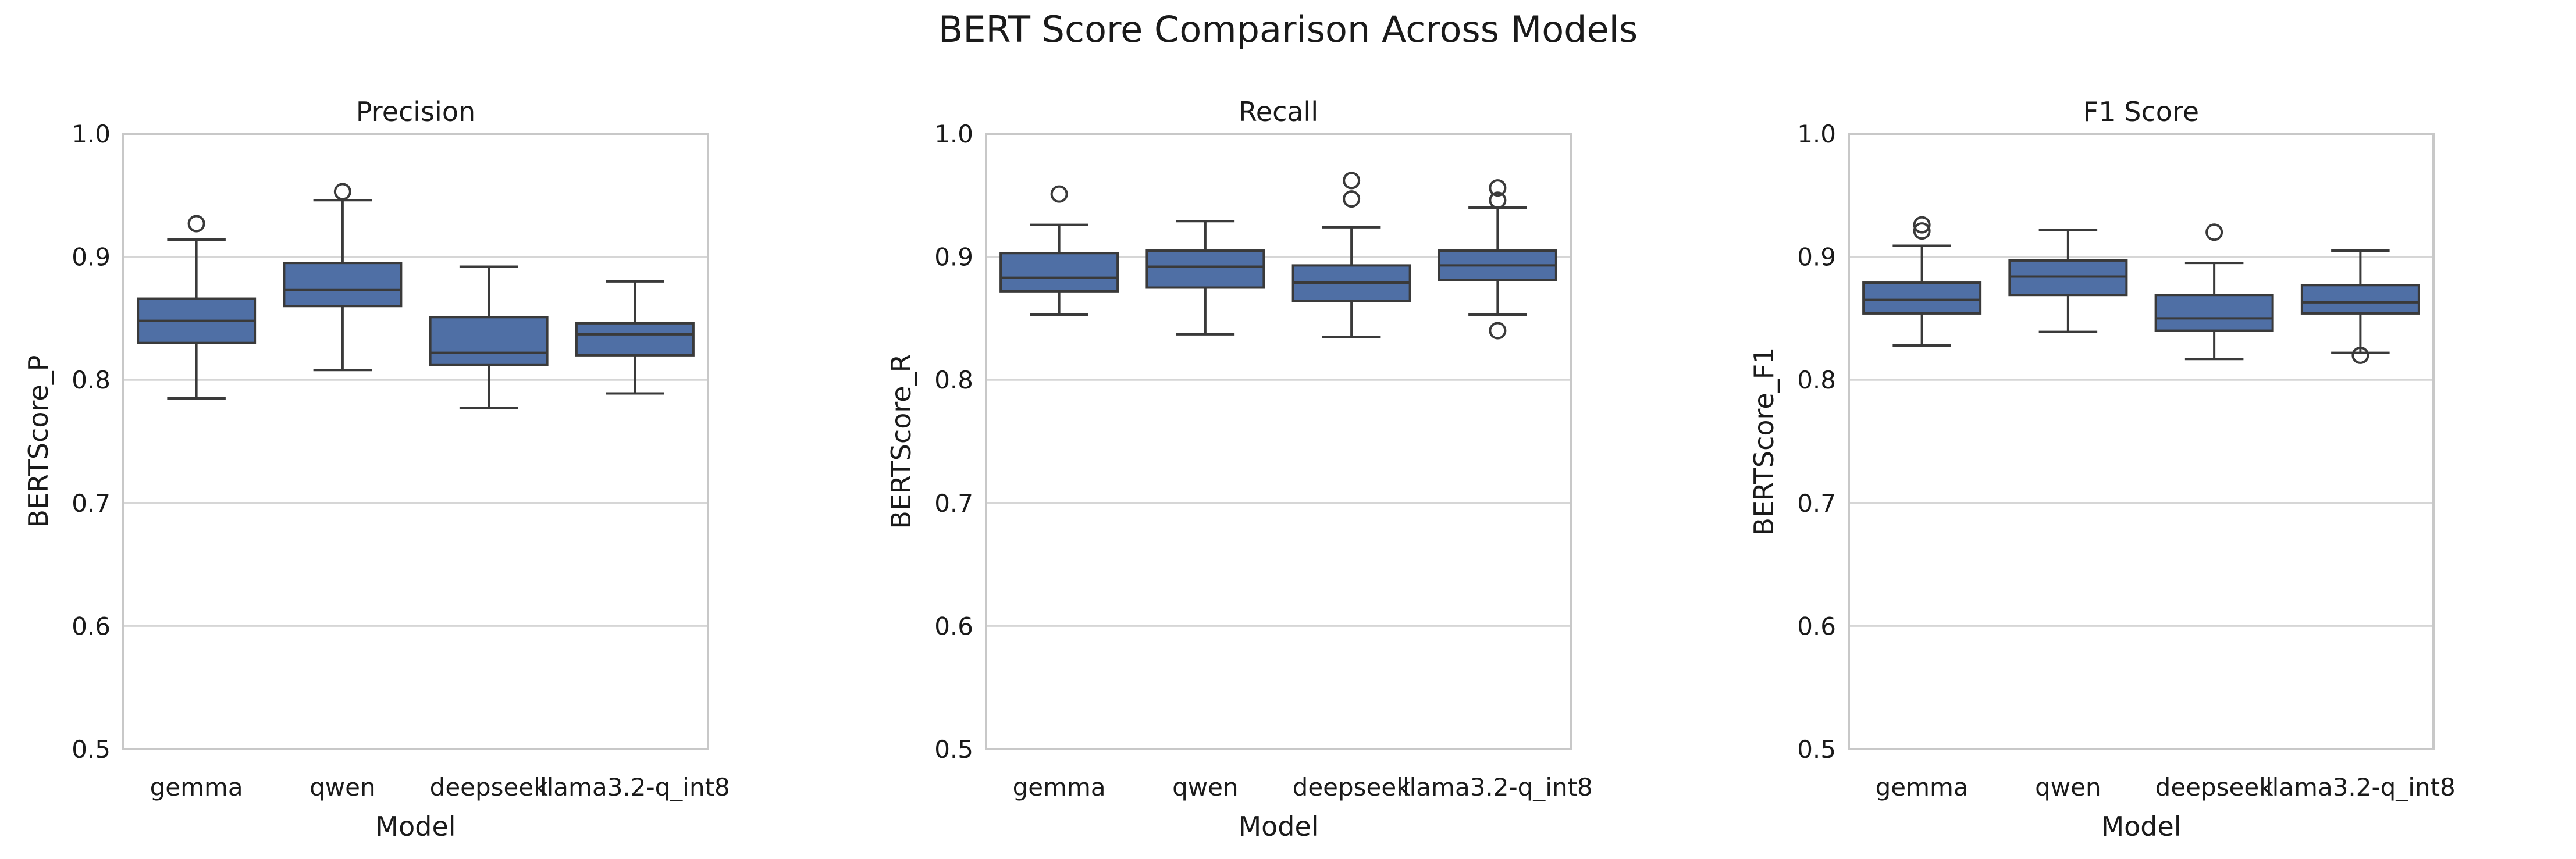 This screenshot has height=859, width=2576. I want to click on subplot-title: Precision, so click(416, 111).